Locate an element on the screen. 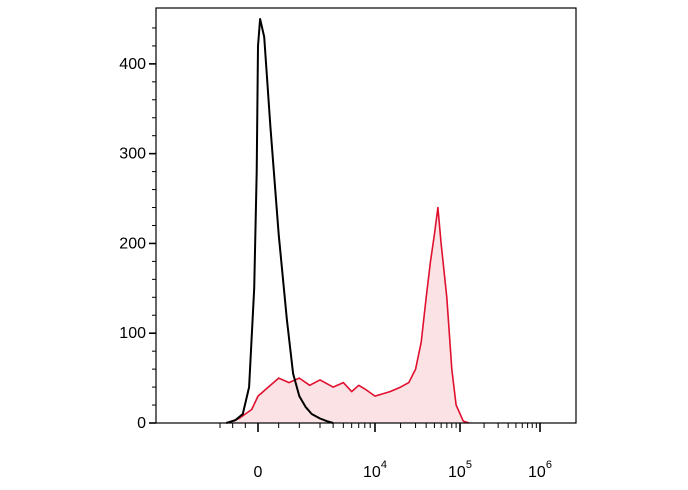 The image size is (688, 490). y-tick-label: 100 is located at coordinates (132, 333).